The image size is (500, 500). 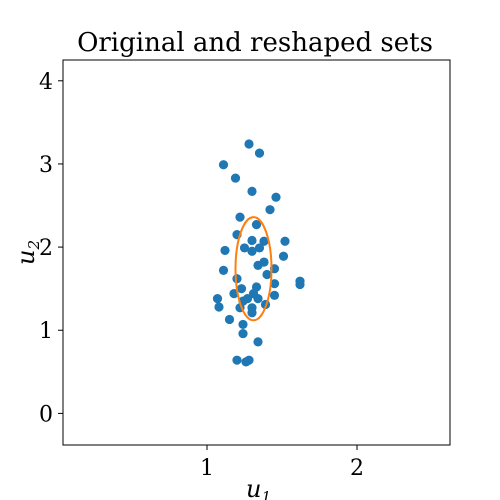 What do you see at coordinates (26, 257) in the screenshot?
I see `y-axis-label-base: u` at bounding box center [26, 257].